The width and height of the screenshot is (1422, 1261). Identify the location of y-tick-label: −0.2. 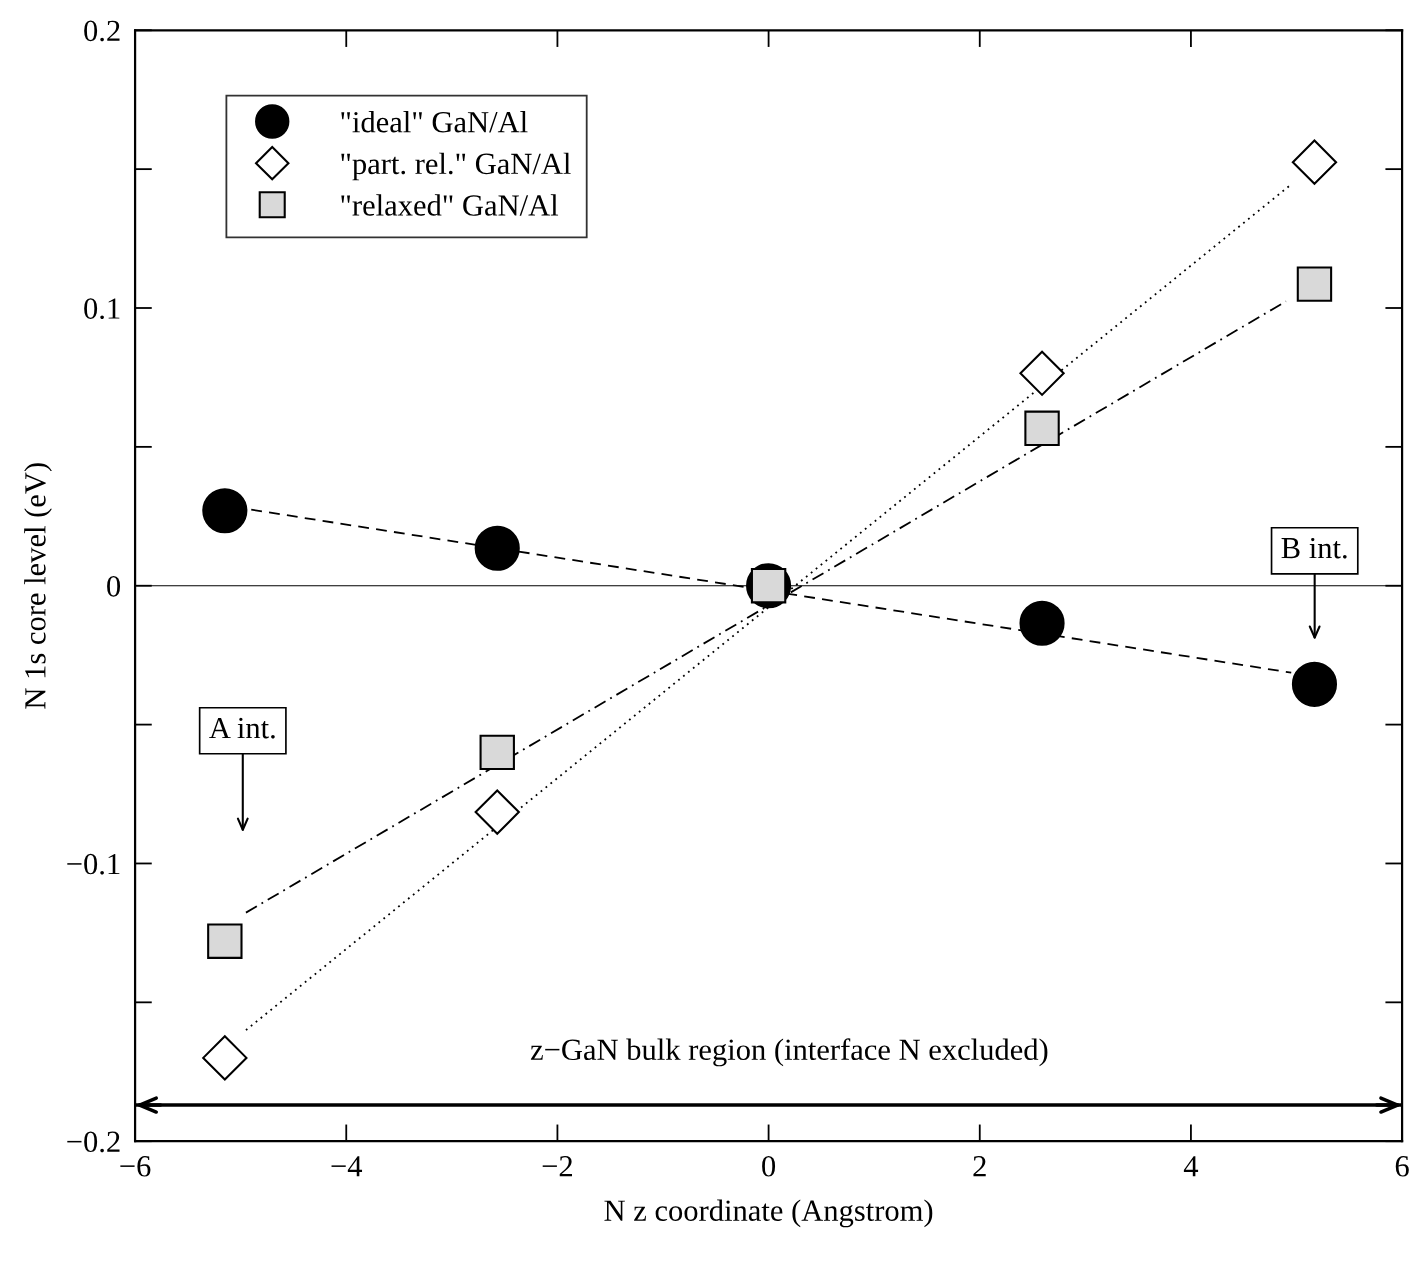
(93, 1142).